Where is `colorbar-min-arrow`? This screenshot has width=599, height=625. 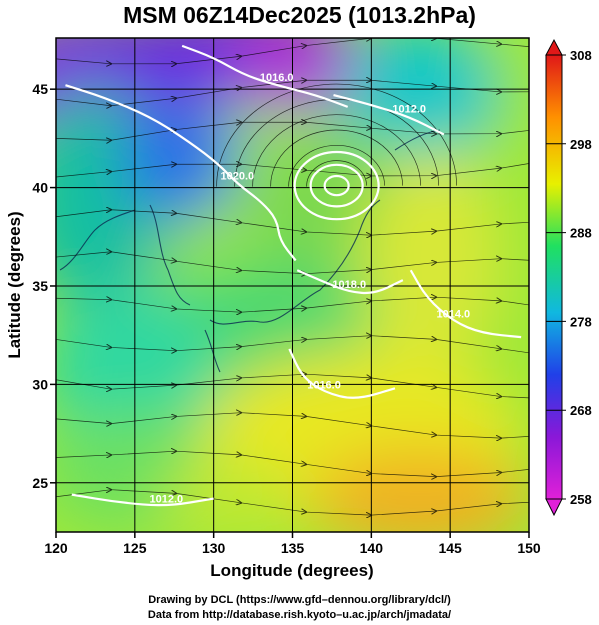
colorbar-min-arrow is located at coordinates (554, 507).